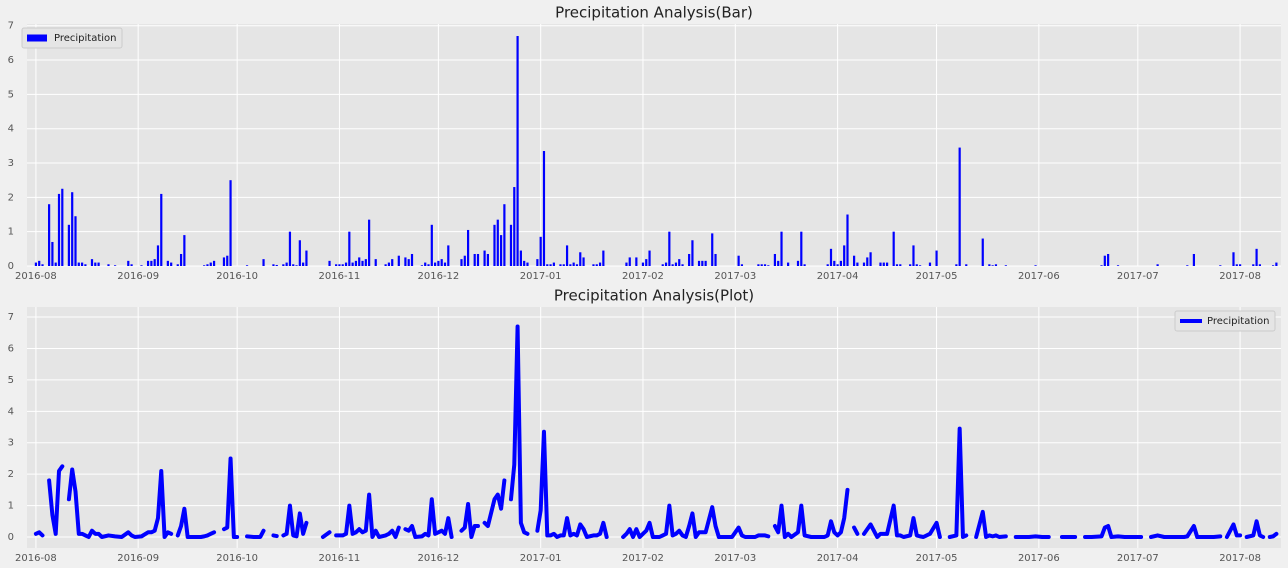 This screenshot has width=1288, height=568. I want to click on y-tick-label: 1, so click(11, 506).